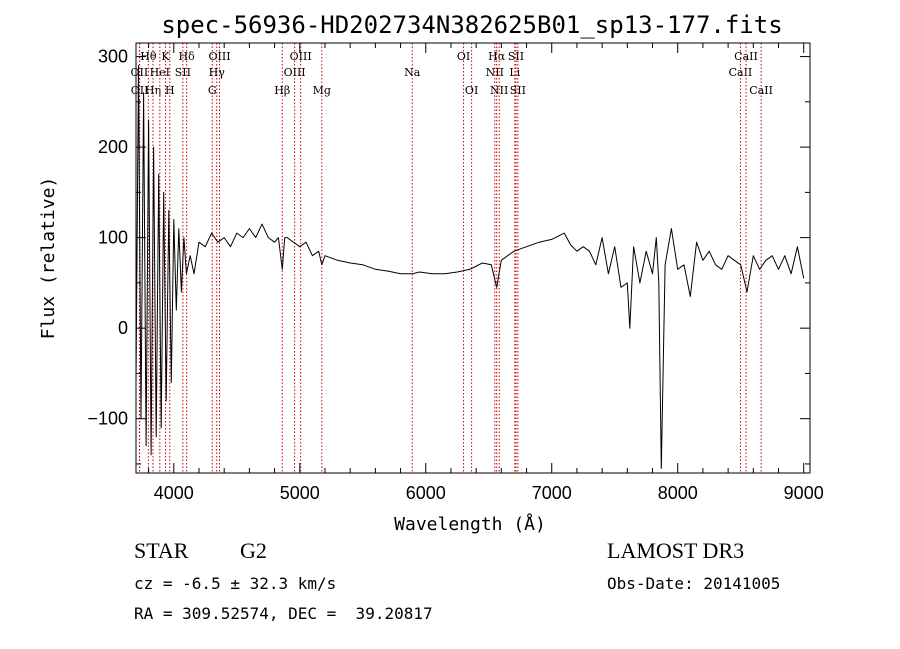 This screenshot has height=649, width=900. Describe the element at coordinates (282, 90) in the screenshot. I see `line-marker-label-12: Hβ` at that location.